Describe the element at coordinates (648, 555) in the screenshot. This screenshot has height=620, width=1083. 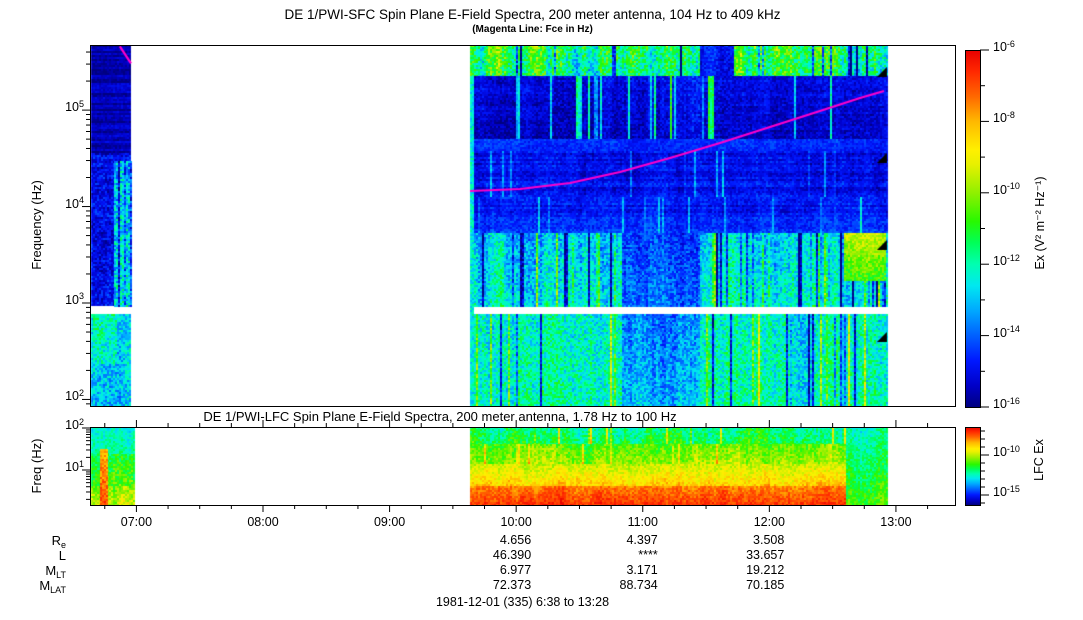
I see `ephemeris-value: ****` at that location.